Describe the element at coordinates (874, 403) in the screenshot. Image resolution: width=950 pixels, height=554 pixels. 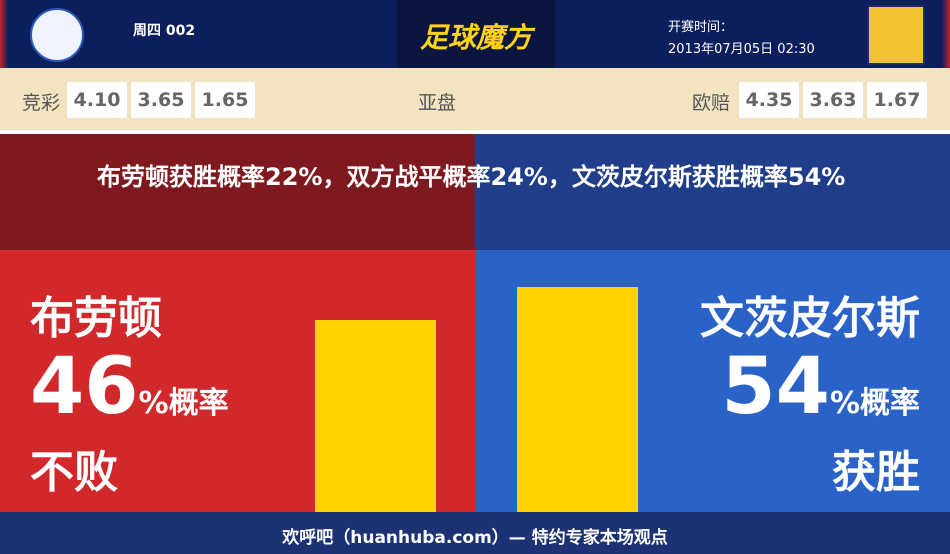
I see `right-unit: %概率` at that location.